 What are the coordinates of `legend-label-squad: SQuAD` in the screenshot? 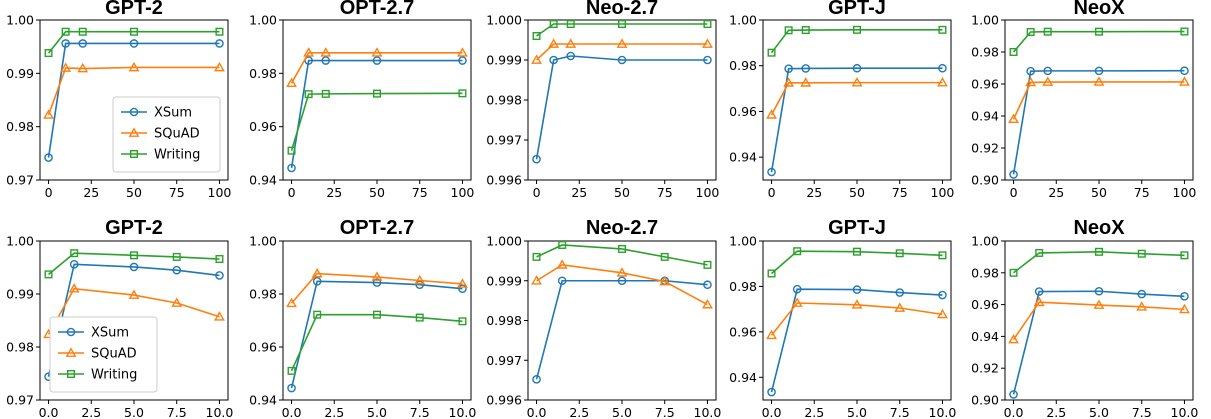 It's located at (114, 354).